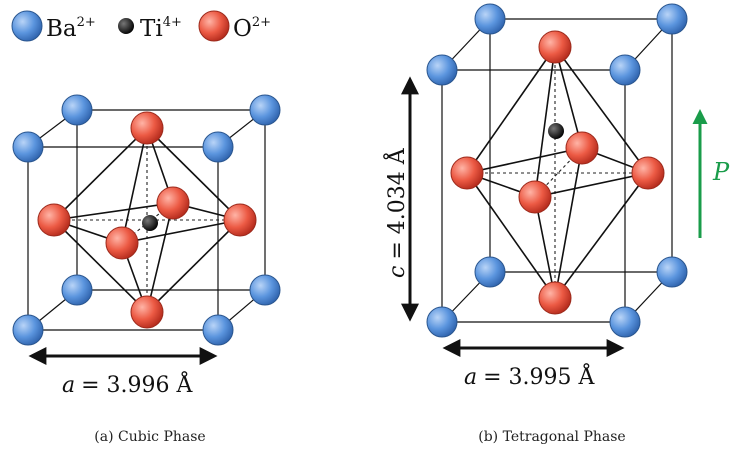  Describe the element at coordinates (172, 22) in the screenshot. I see `ti-legend-charge: 4+` at that location.